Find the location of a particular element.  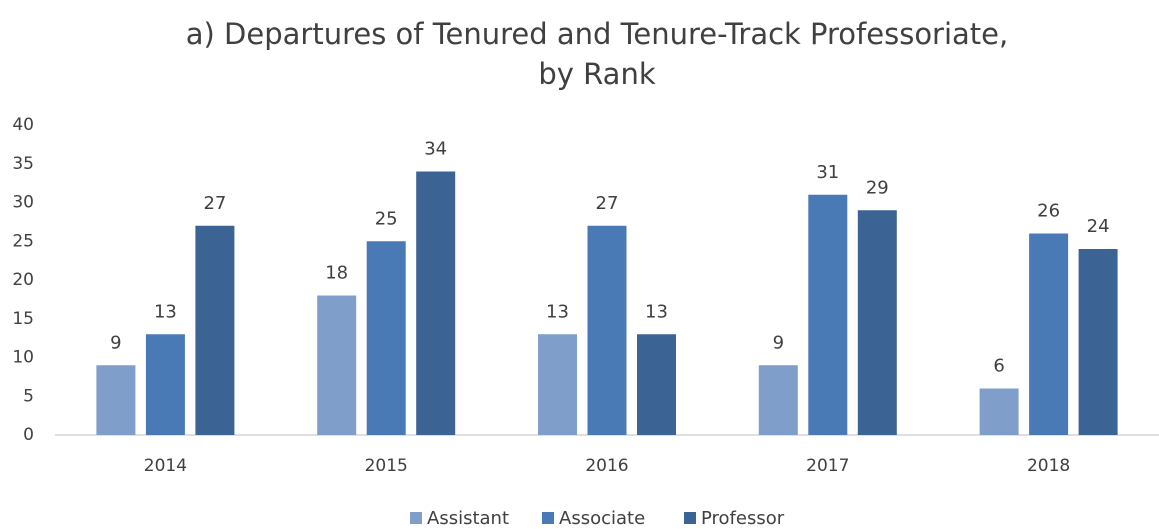

data-label: 25 is located at coordinates (386, 218).